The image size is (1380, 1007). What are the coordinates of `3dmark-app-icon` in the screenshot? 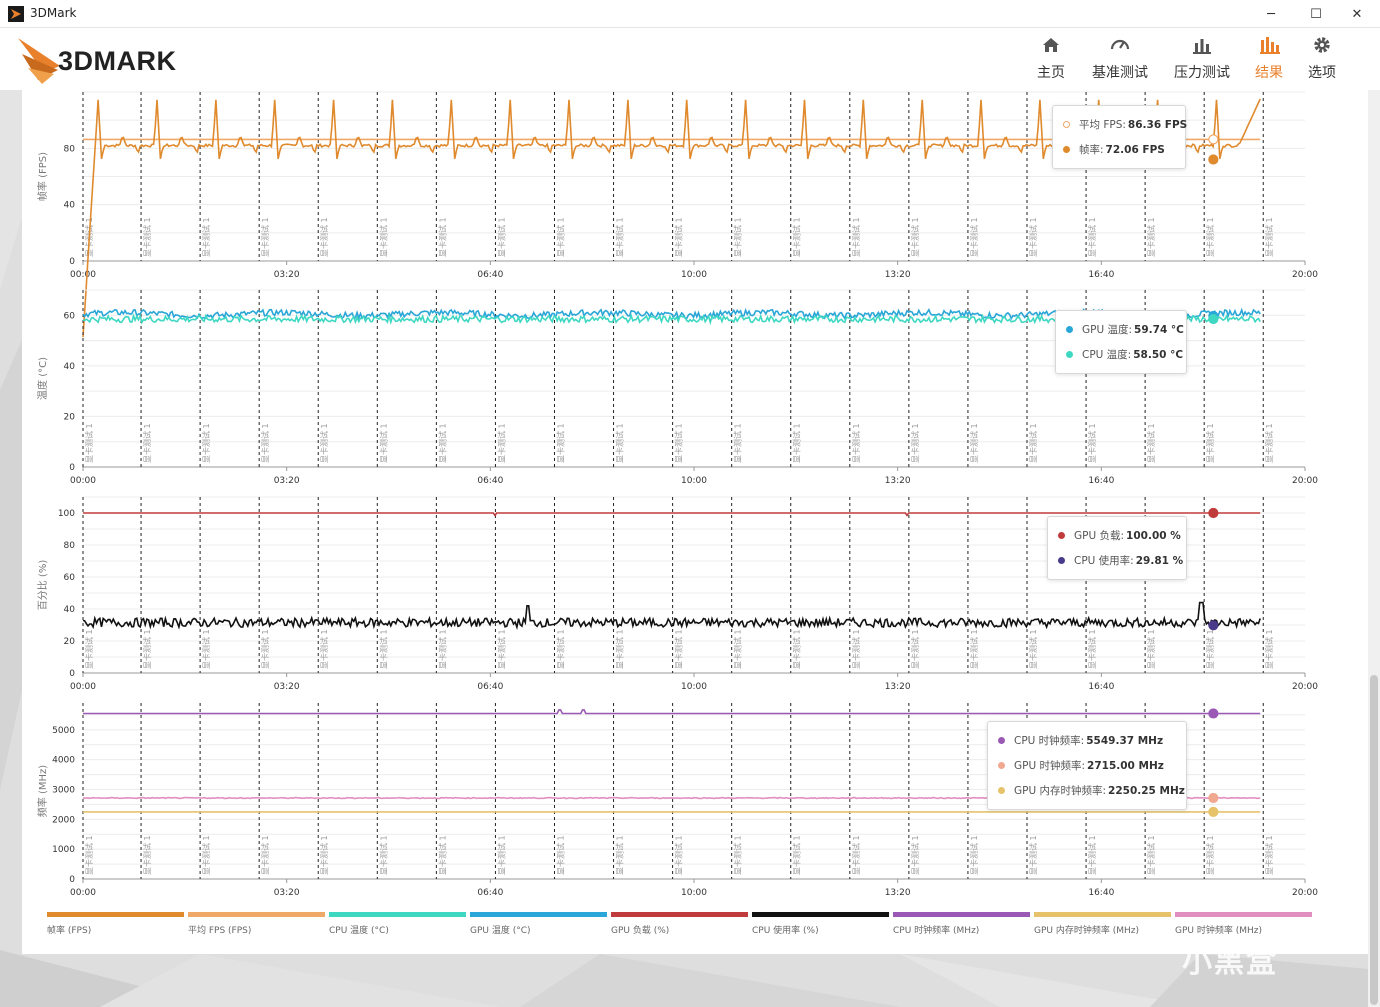 It's located at (16, 14).